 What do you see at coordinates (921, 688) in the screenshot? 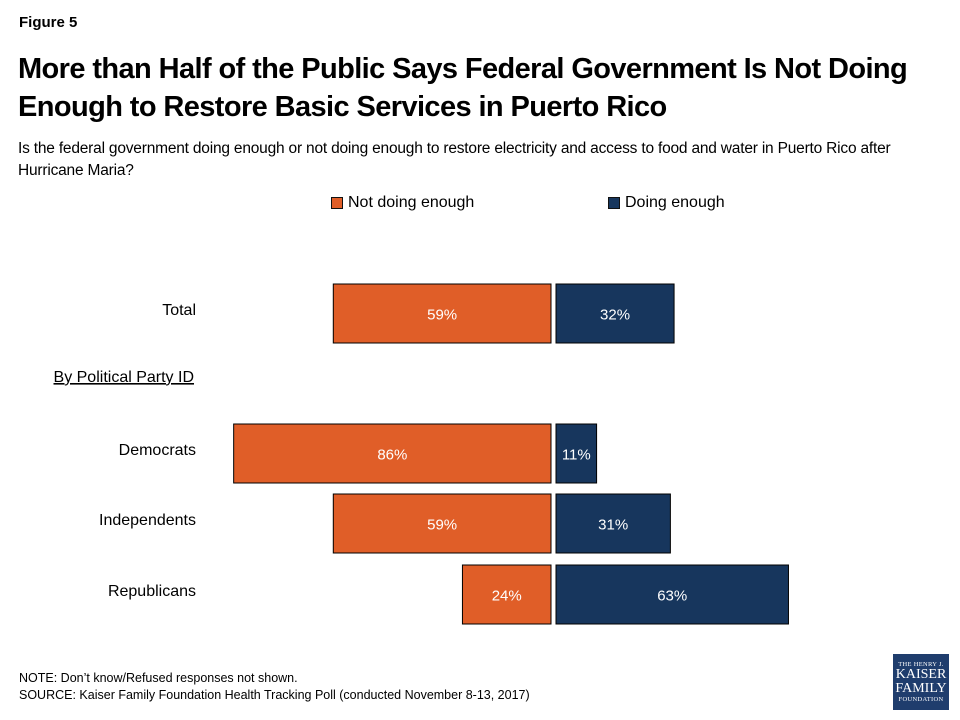
I see `logo-line-3: FAMILY` at bounding box center [921, 688].